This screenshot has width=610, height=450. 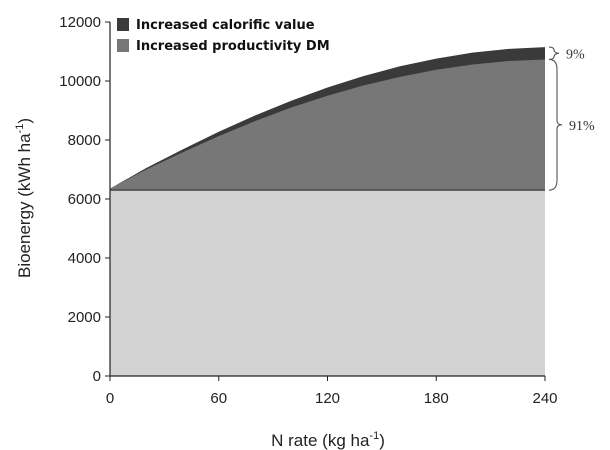 I want to click on y-tick-label: 10000, so click(x=80, y=81).